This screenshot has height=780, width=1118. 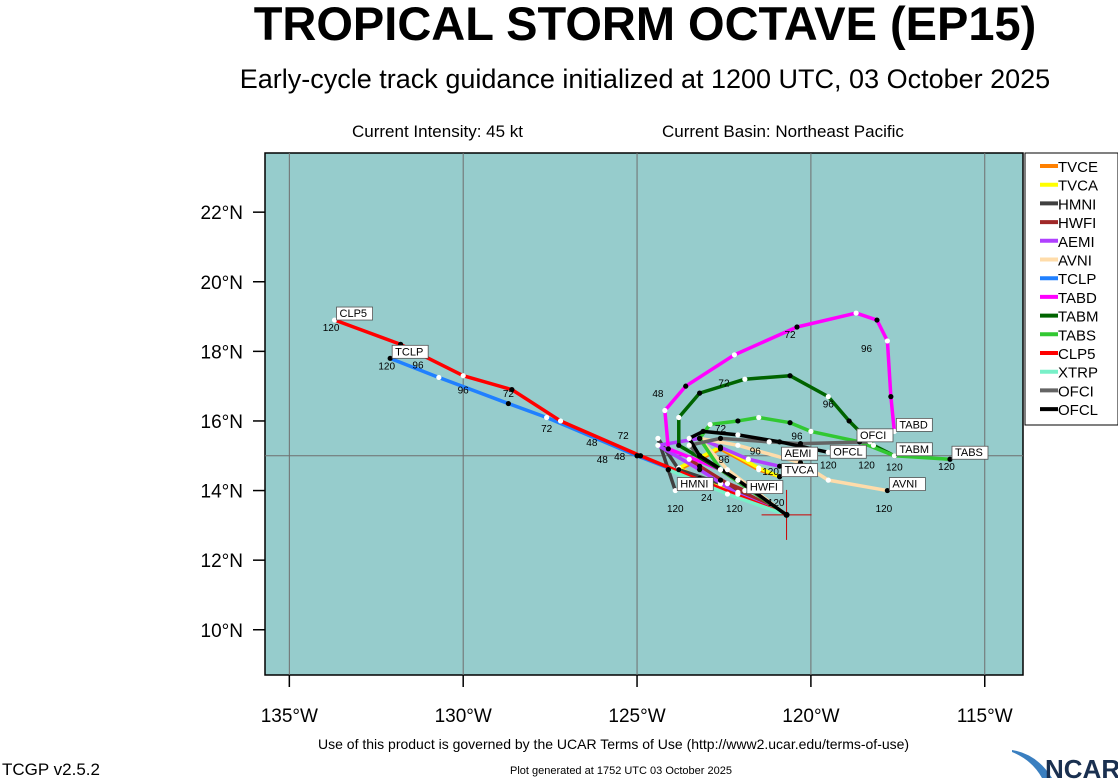 I want to click on current-basin: Current Basin: Northeast Pacific, so click(x=783, y=131).